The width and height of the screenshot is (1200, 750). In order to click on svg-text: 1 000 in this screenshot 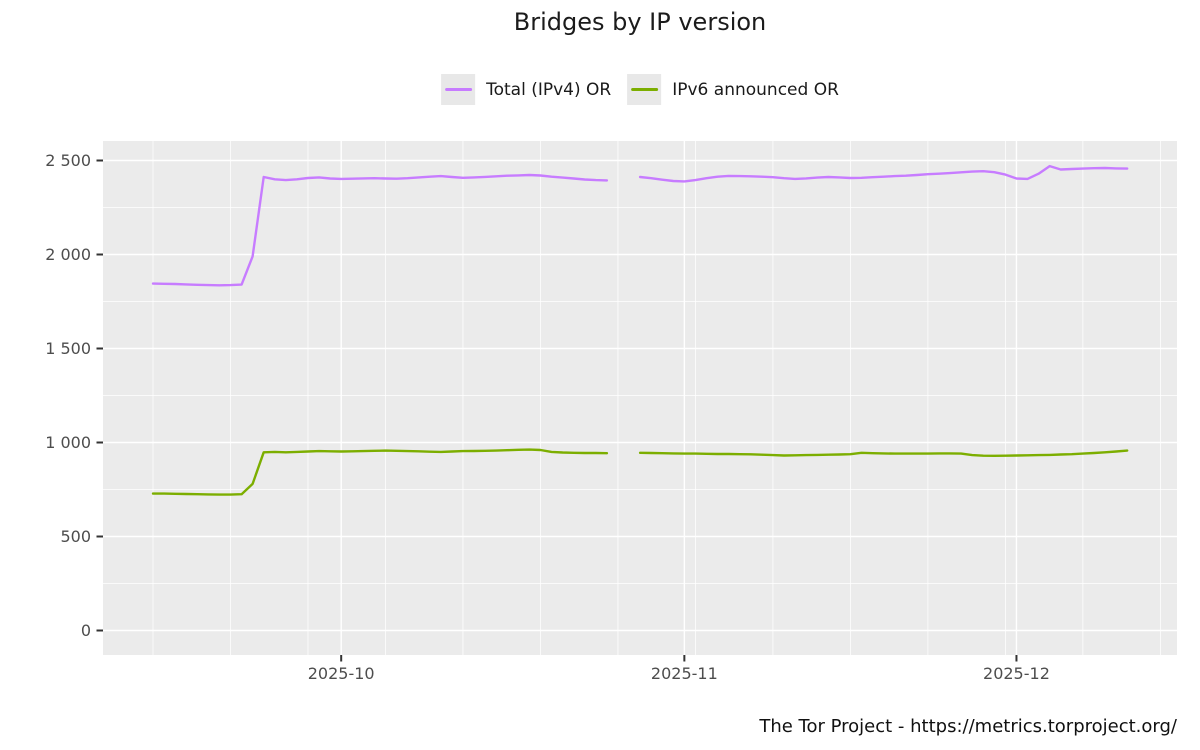, I will do `click(68, 442)`.